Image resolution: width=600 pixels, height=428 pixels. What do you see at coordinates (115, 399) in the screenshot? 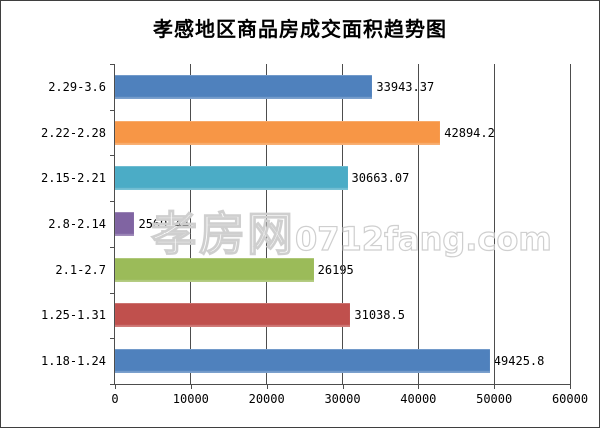
I see `x-axis-tick-label: 0` at bounding box center [115, 399].